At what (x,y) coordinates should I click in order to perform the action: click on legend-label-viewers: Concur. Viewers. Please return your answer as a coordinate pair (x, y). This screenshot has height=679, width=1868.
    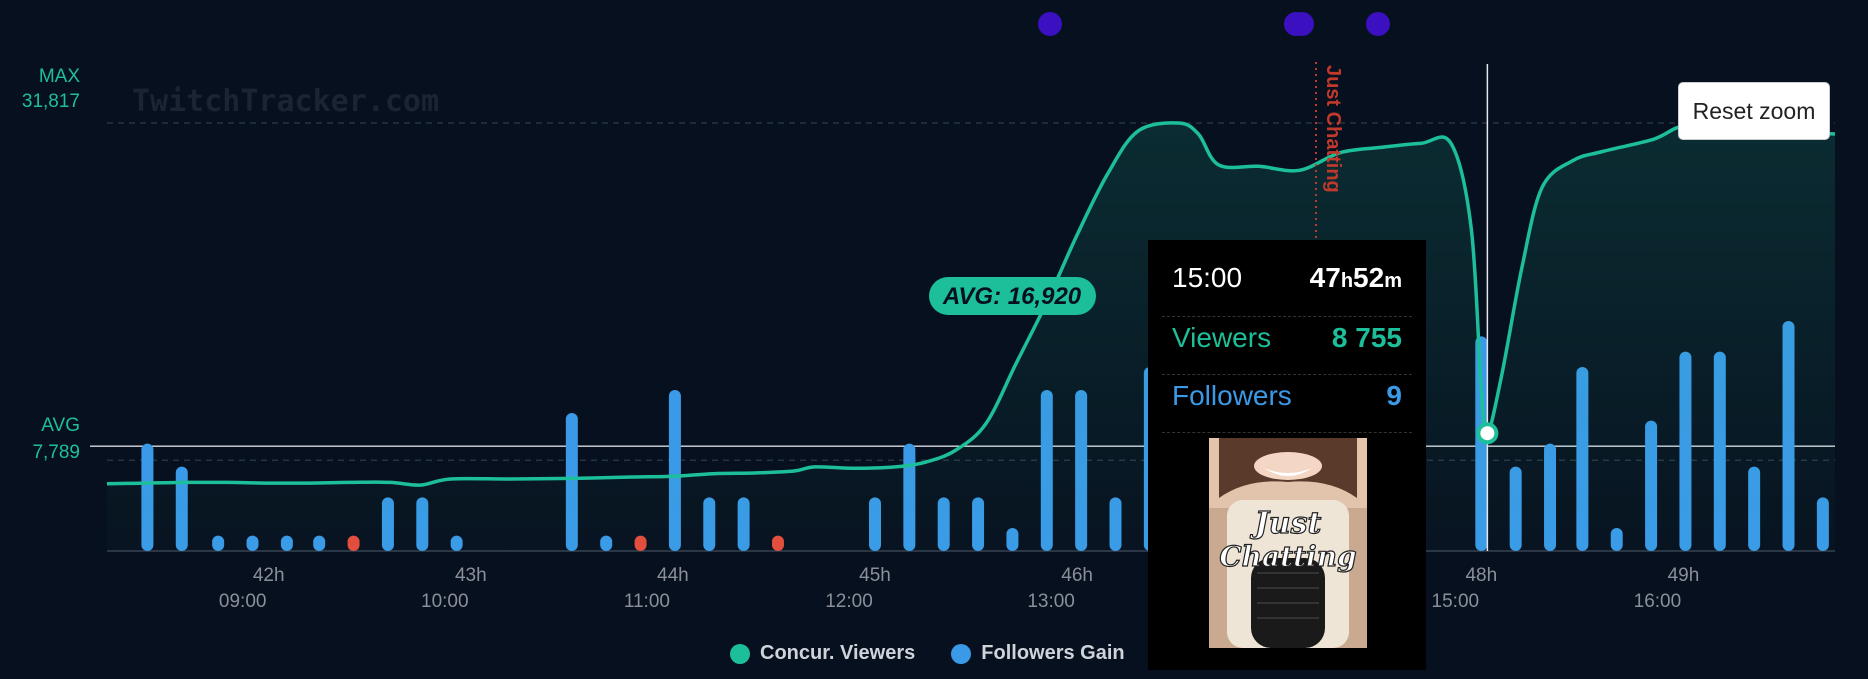
    Looking at the image, I should click on (838, 653).